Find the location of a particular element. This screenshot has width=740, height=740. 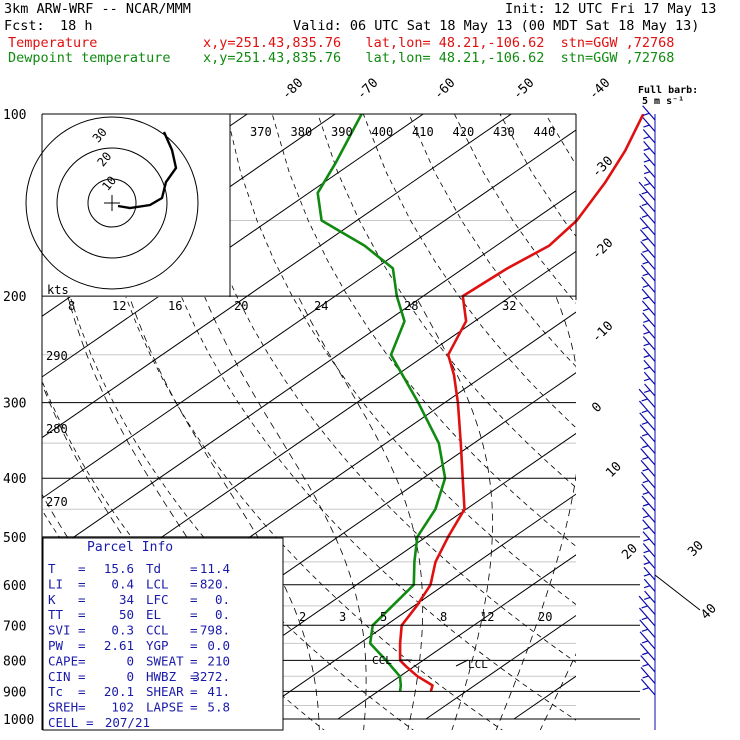

parcel-info-title: Parcel Info is located at coordinates (130, 547).